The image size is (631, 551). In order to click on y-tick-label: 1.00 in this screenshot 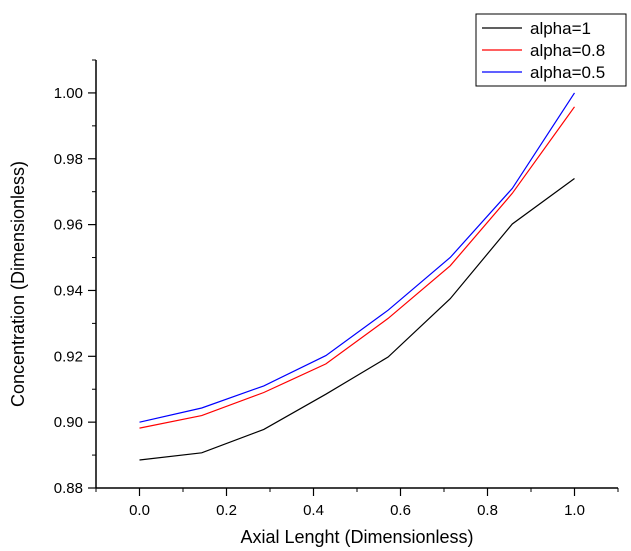, I will do `click(68, 93)`.